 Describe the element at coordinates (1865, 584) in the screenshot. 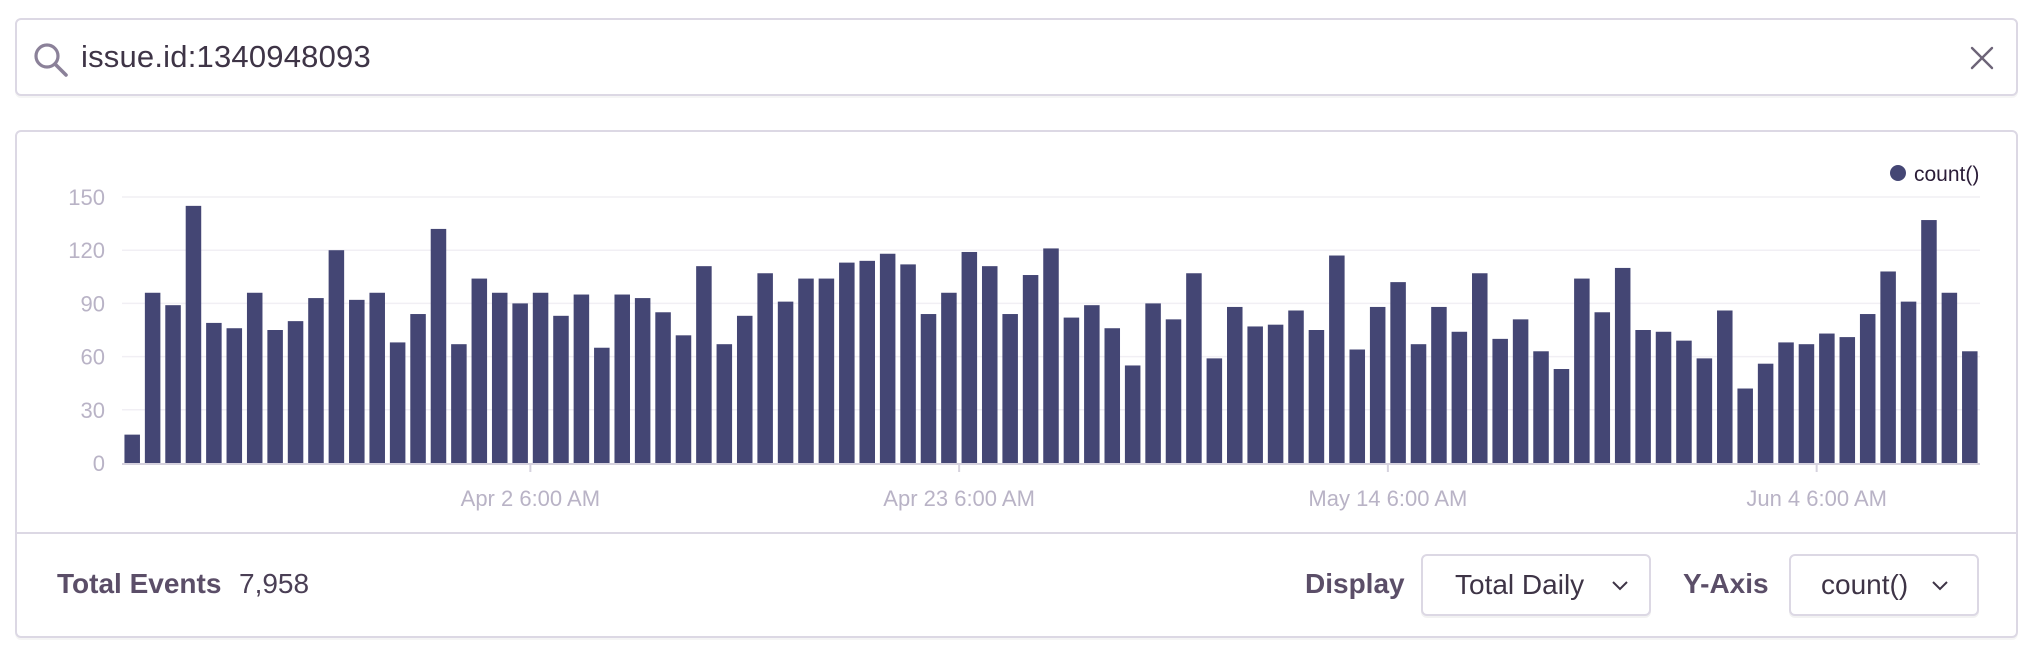

I see `y-axis-dropdown-value: count()` at that location.